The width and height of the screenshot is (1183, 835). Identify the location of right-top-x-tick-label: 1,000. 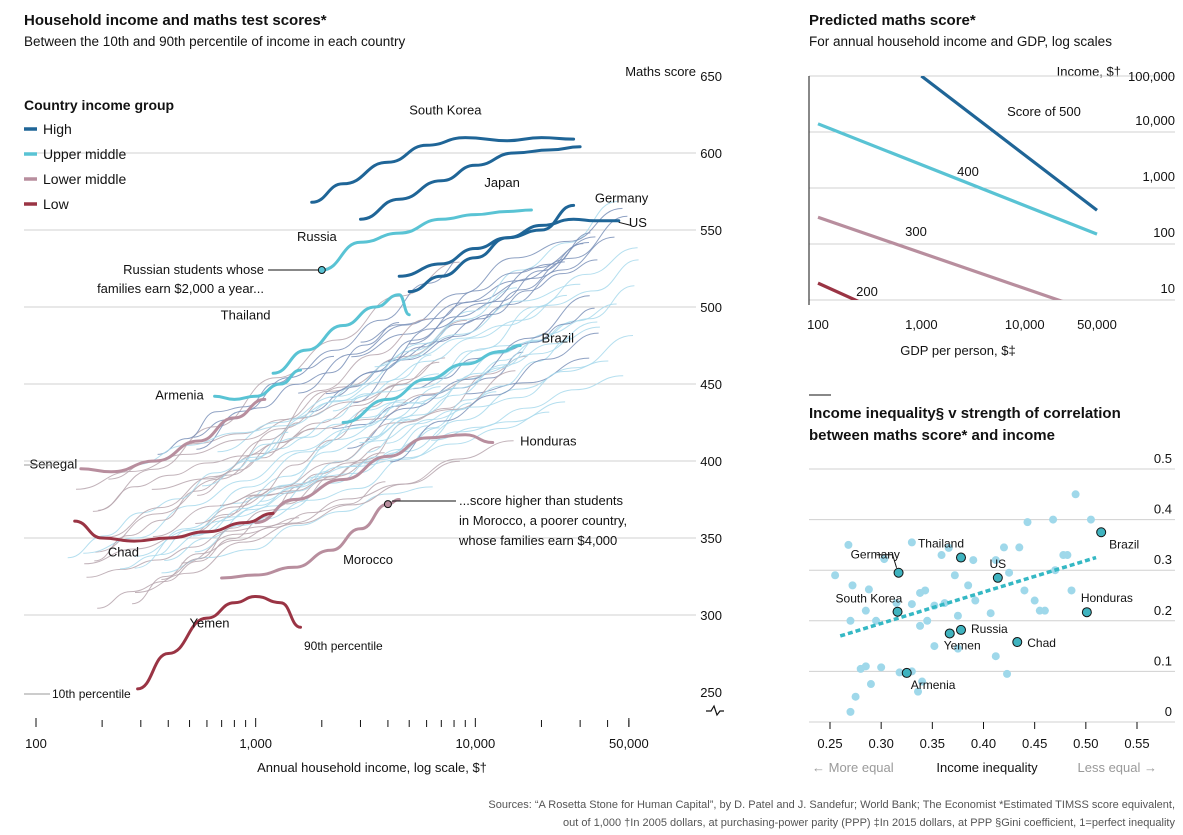
(921, 324).